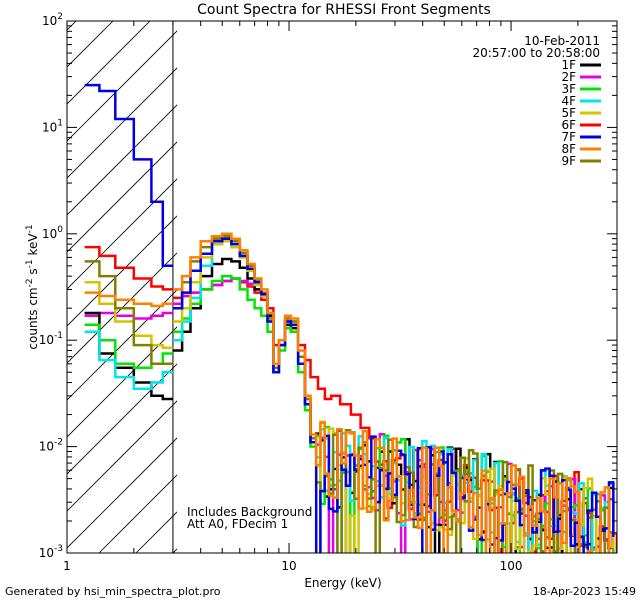  I want to click on time-range-label: 20:57:00 to 20:58:00, so click(536, 53).